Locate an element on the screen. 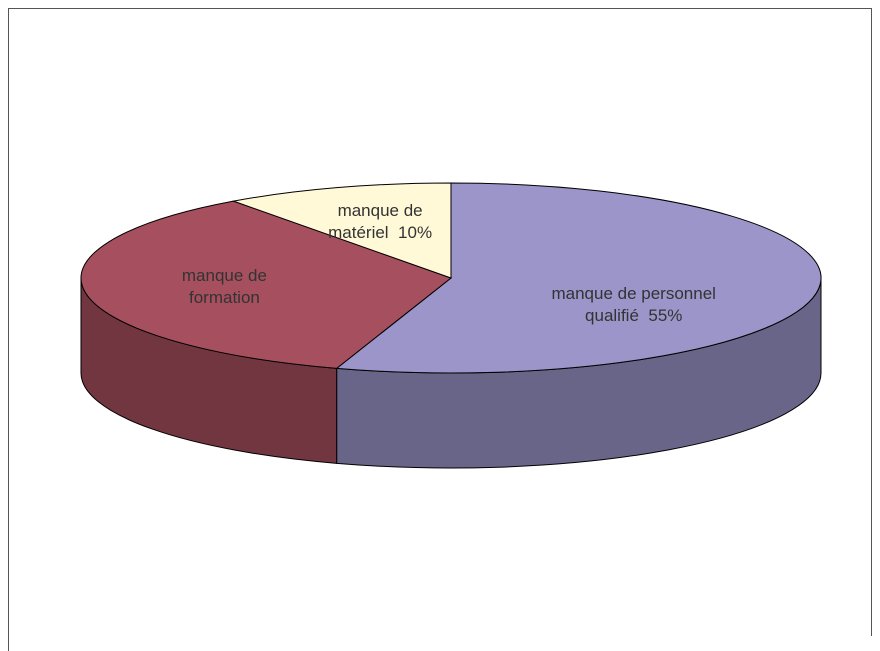 The height and width of the screenshot is (651, 880). slice-label: manque de formation is located at coordinates (224, 287).